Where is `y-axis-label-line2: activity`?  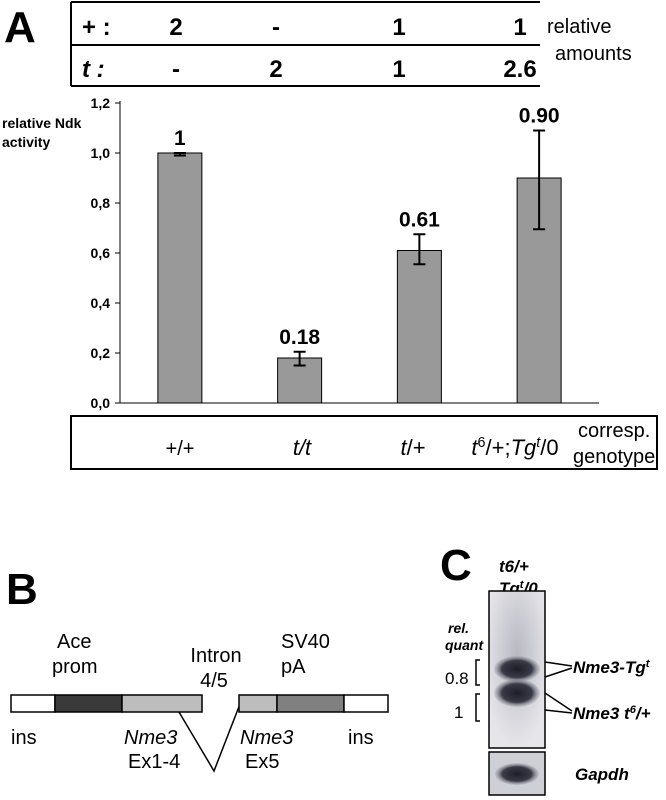 y-axis-label-line2: activity is located at coordinates (26, 142).